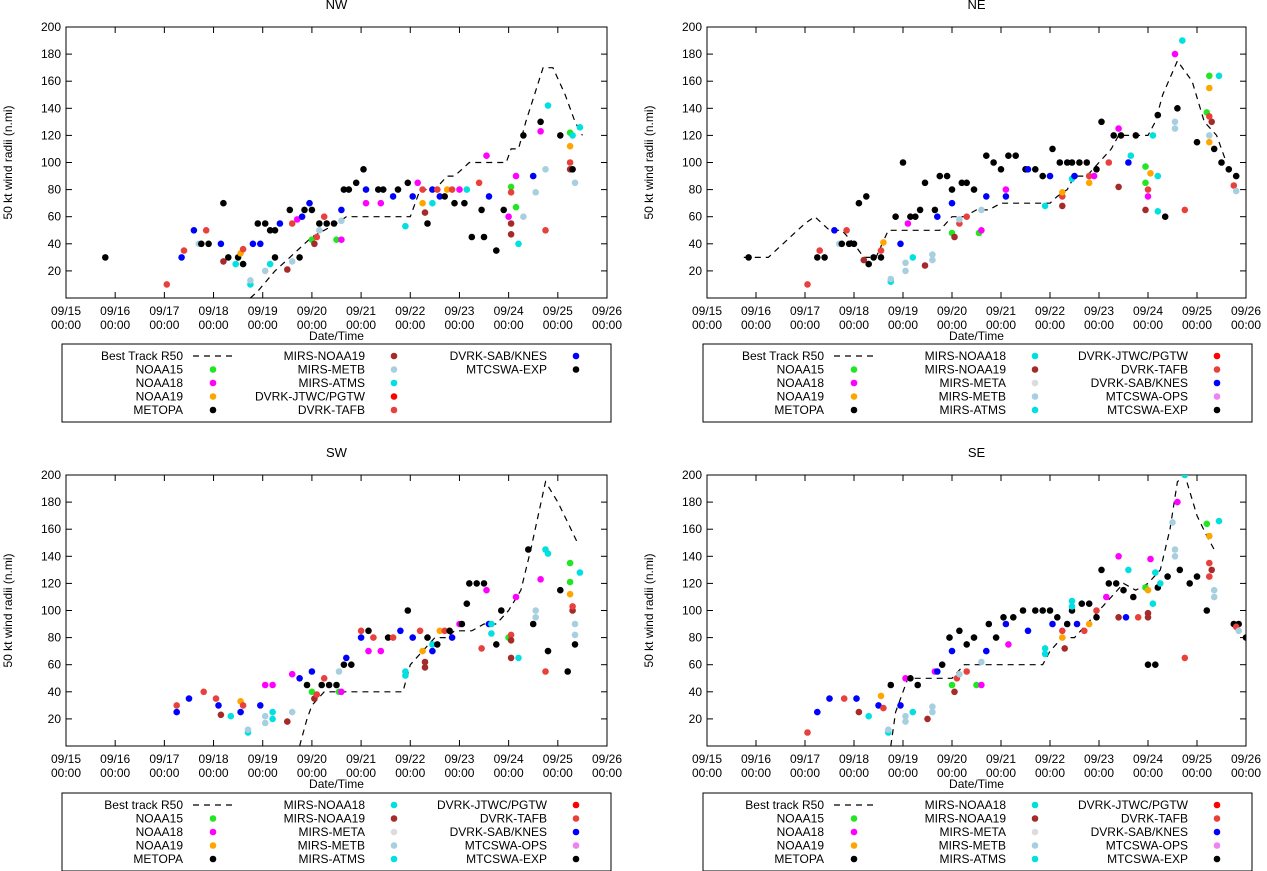 This screenshot has height=871, width=1267. I want to click on y-tick-label: 180, so click(51, 54).